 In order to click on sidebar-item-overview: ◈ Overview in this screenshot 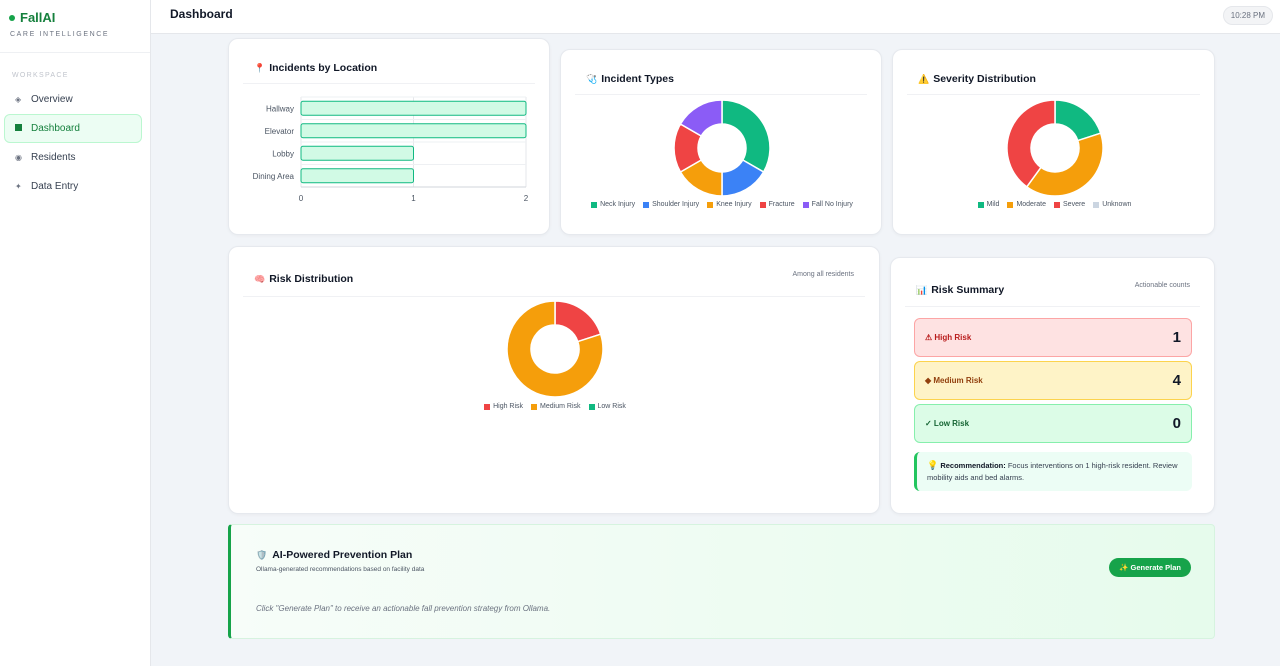, I will do `click(73, 99)`.